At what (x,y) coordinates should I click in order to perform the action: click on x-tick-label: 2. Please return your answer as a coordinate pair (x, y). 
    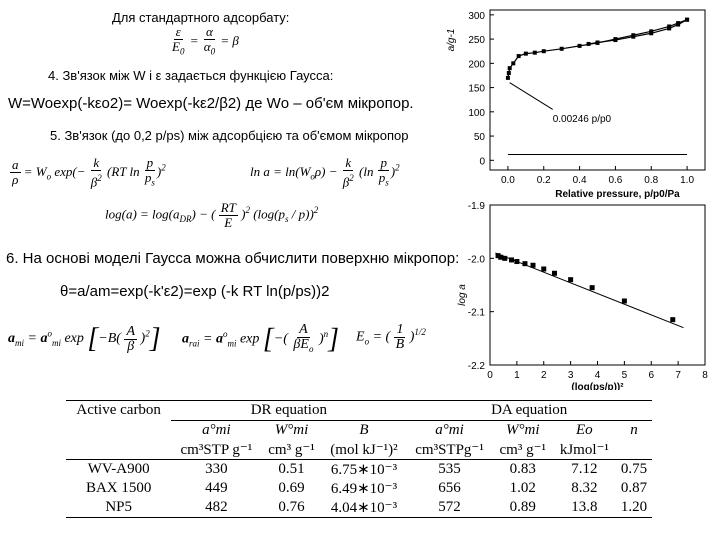
    Looking at the image, I should click on (544, 375).